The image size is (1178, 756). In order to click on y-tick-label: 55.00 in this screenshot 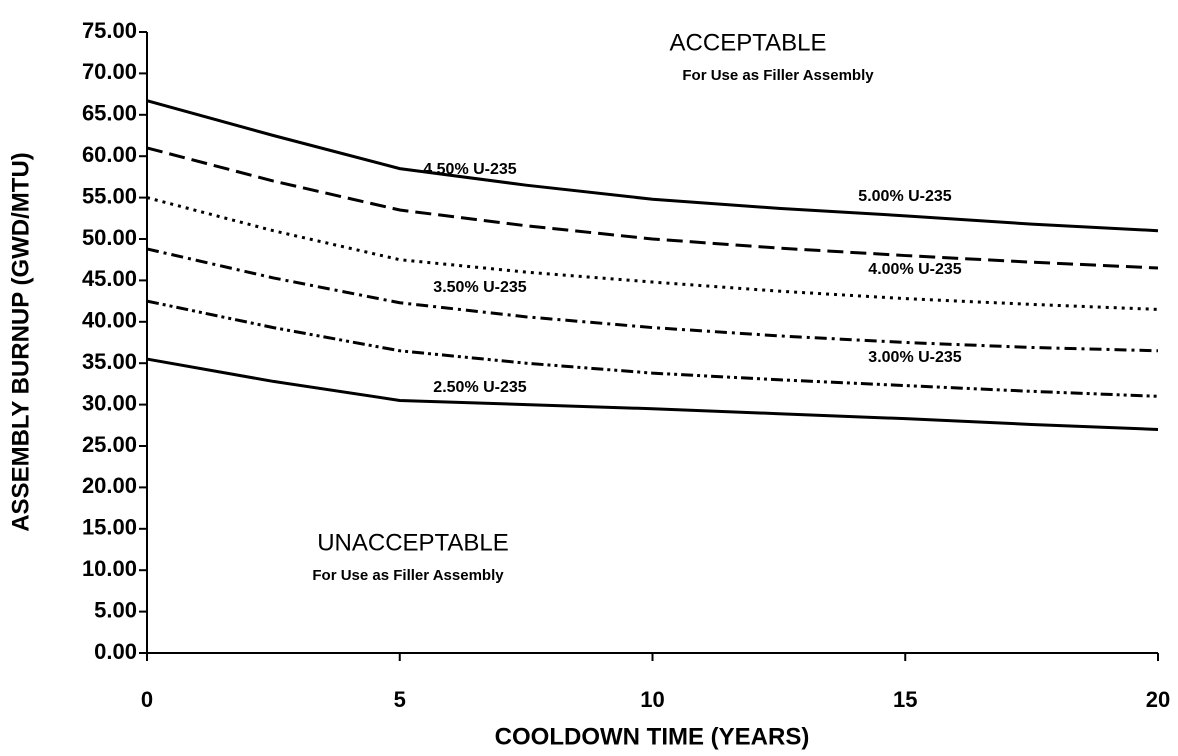, I will do `click(109, 195)`.